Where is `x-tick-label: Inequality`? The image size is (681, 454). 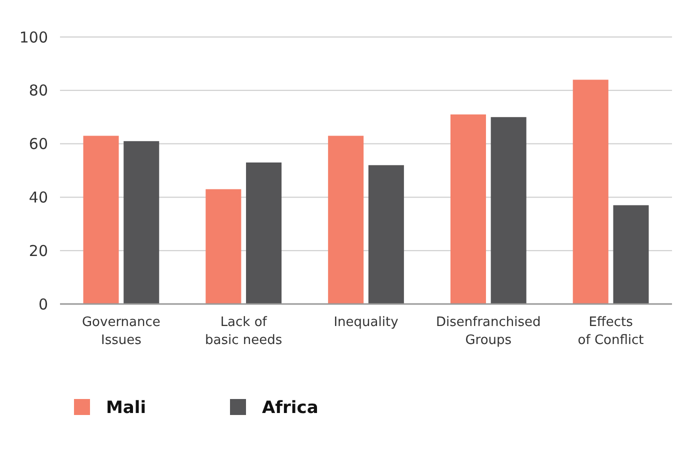 x-tick-label: Inequality is located at coordinates (366, 322).